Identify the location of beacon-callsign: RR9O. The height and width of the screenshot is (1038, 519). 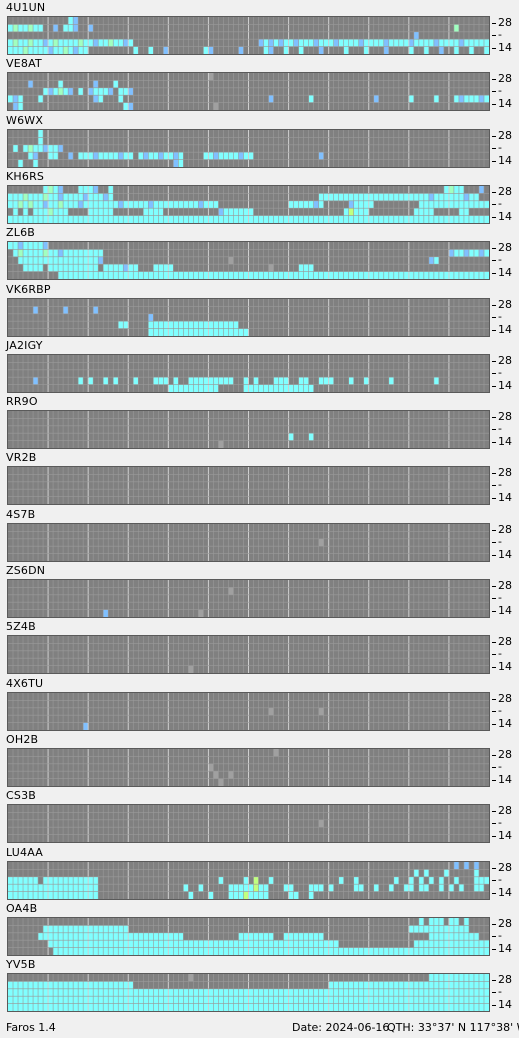
(22, 402).